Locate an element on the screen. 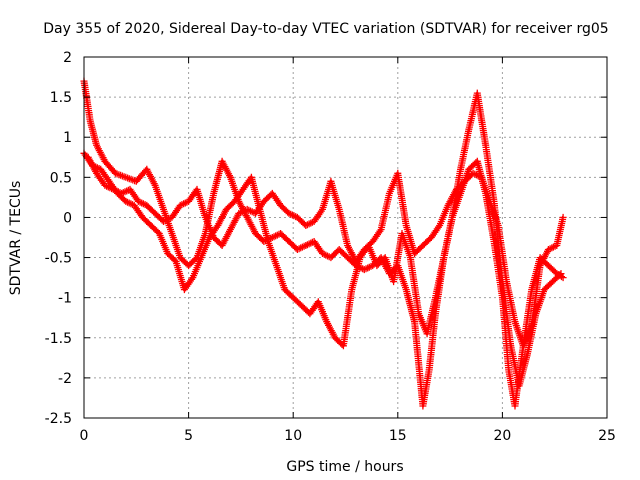 The image size is (640, 480). x-tick-label: 0 is located at coordinates (84, 436).